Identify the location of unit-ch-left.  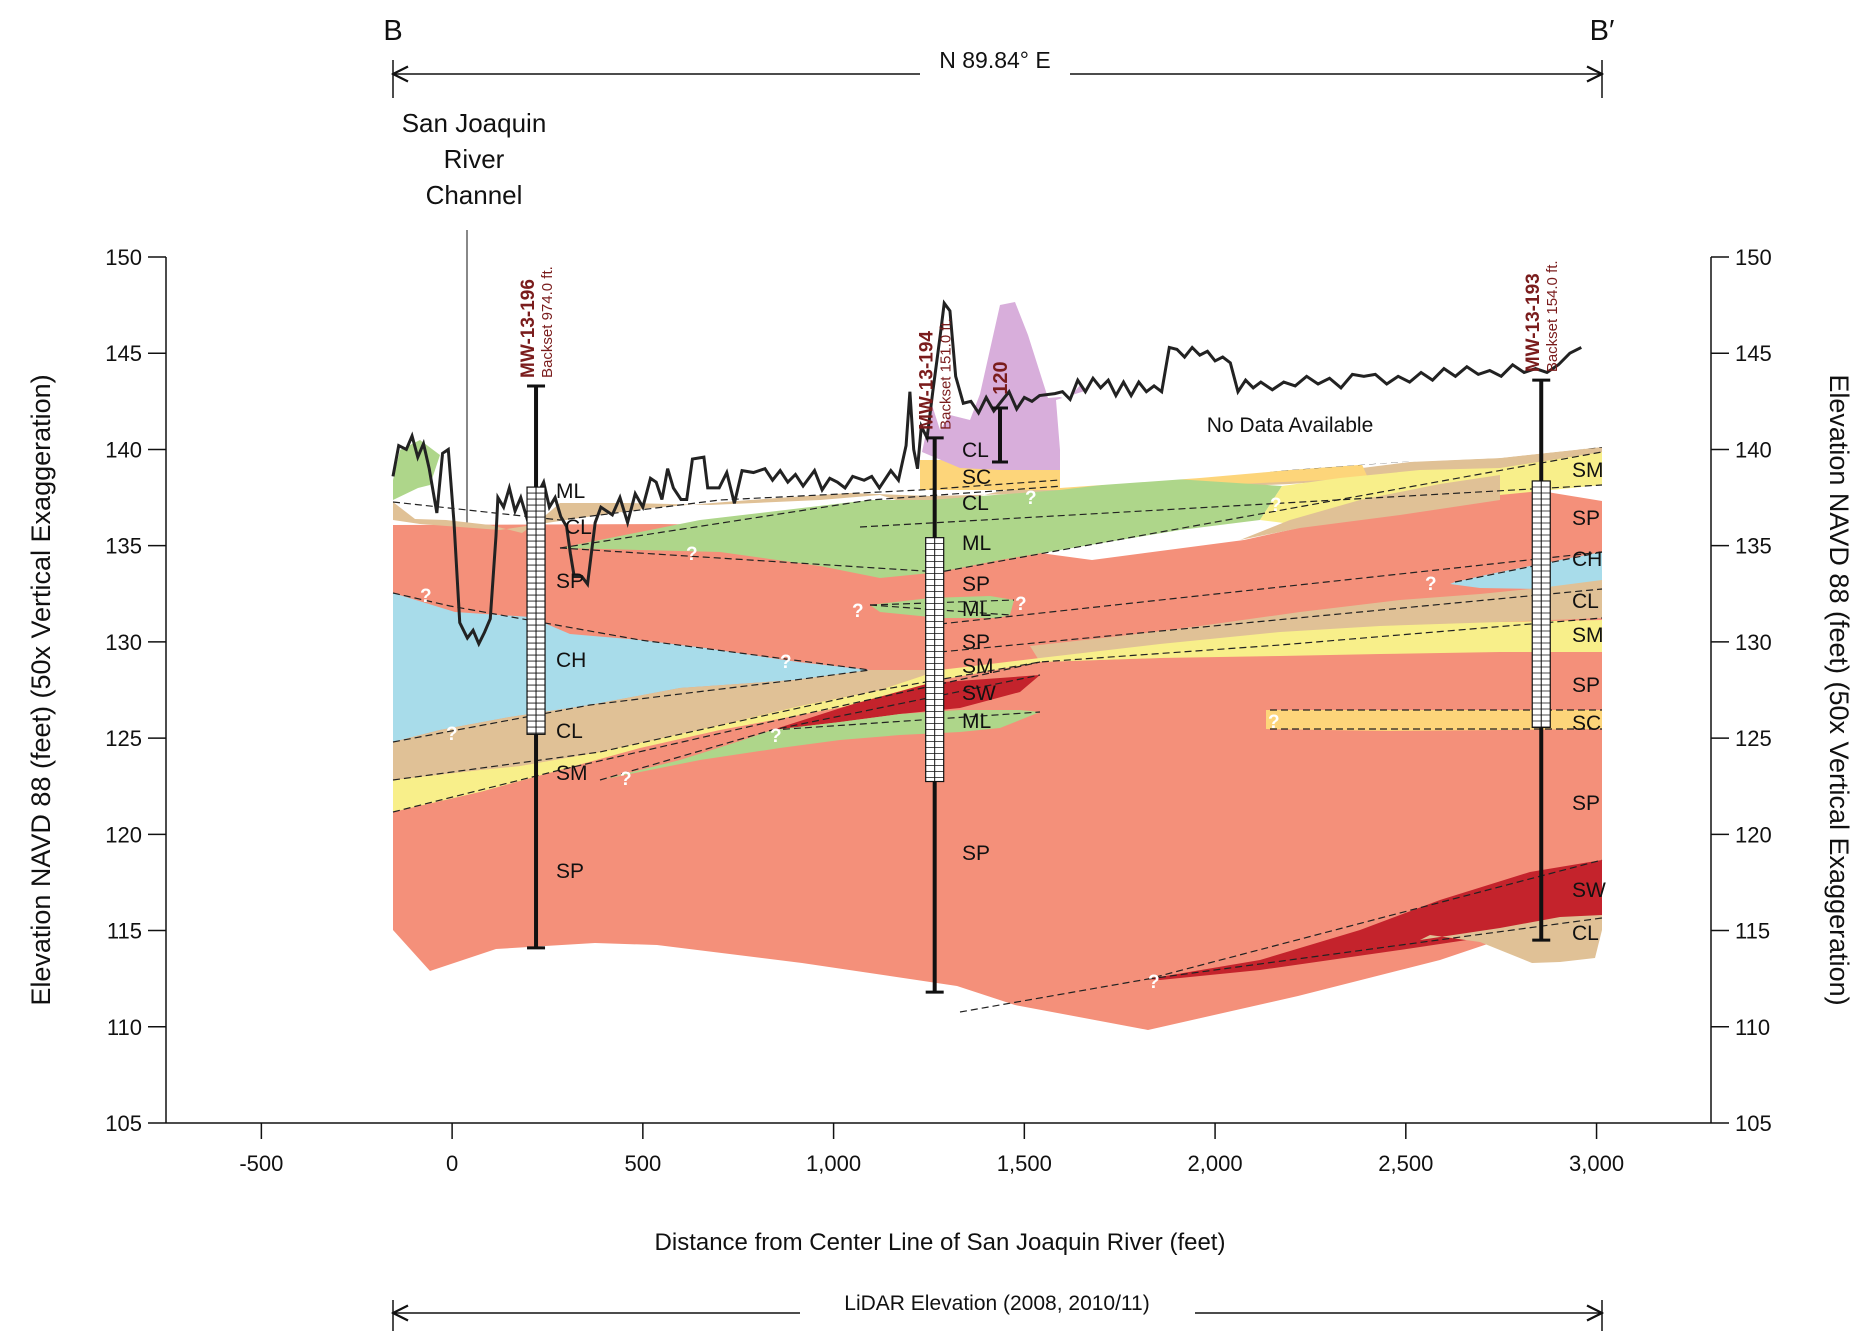
(631, 667).